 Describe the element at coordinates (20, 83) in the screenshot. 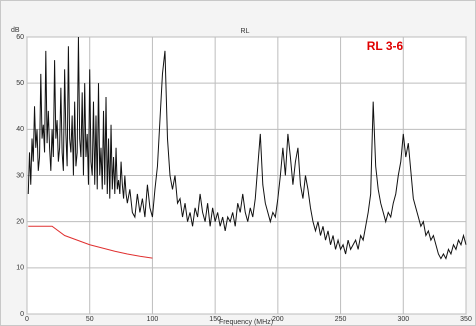

I see `y-tick-label: 50` at that location.